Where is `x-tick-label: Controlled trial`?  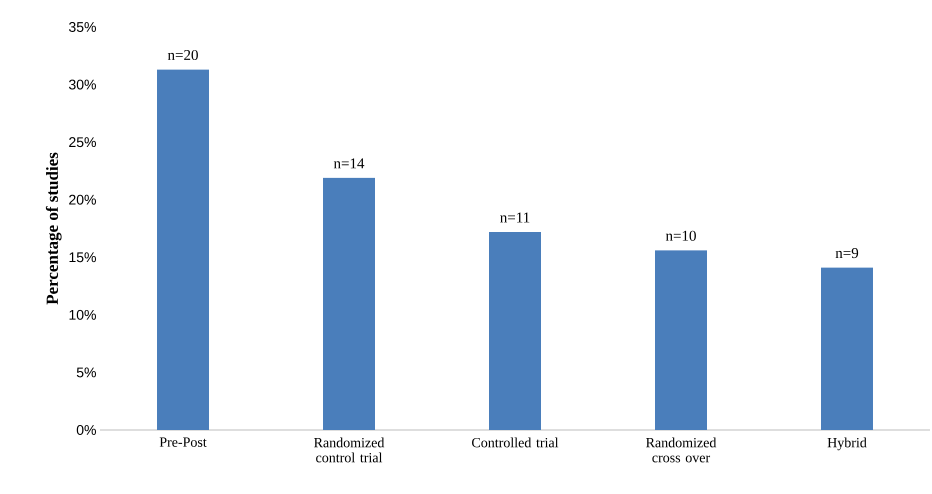
x-tick-label: Controlled trial is located at coordinates (515, 443).